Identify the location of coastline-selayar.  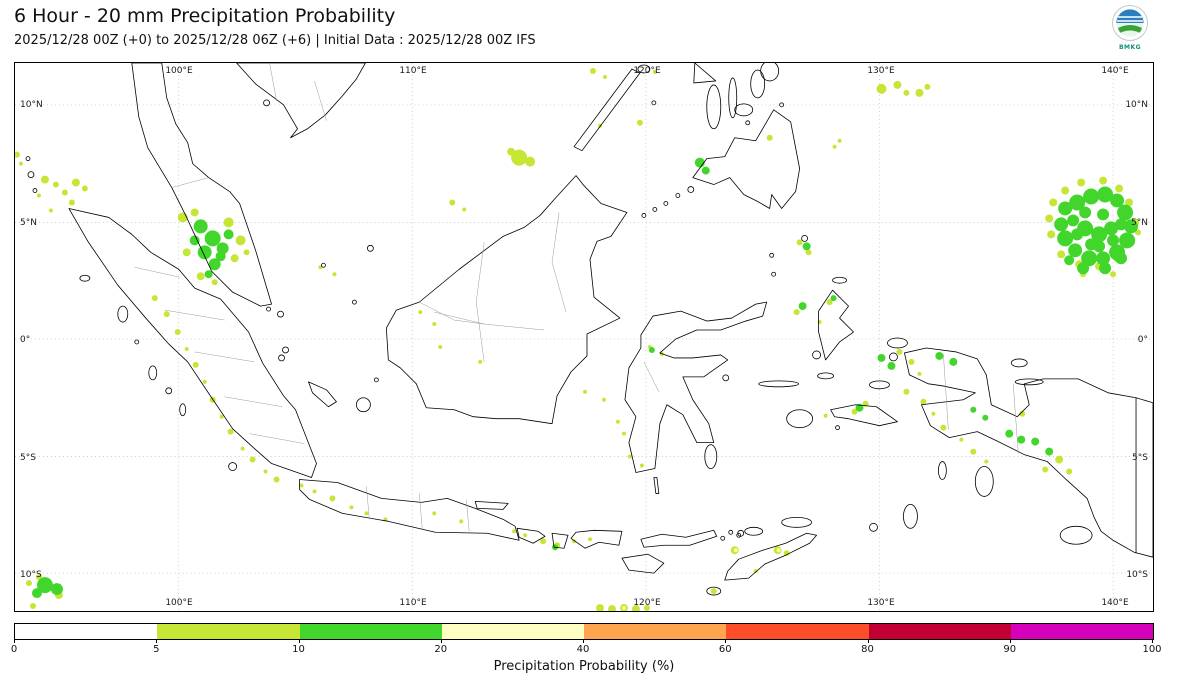
(656, 485).